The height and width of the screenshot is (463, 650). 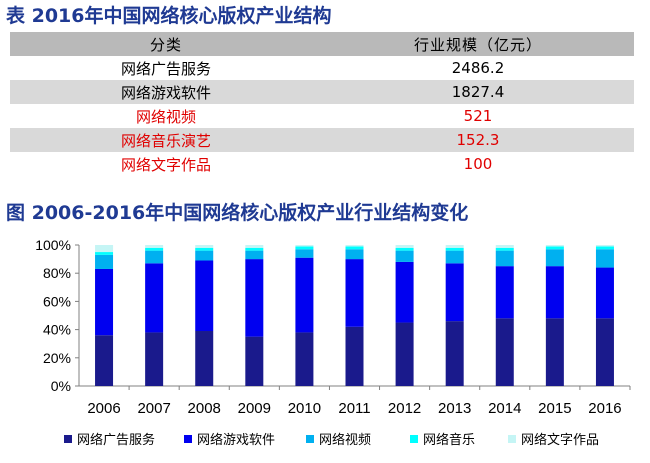 What do you see at coordinates (504, 408) in the screenshot?
I see `x-tick-label: 2014` at bounding box center [504, 408].